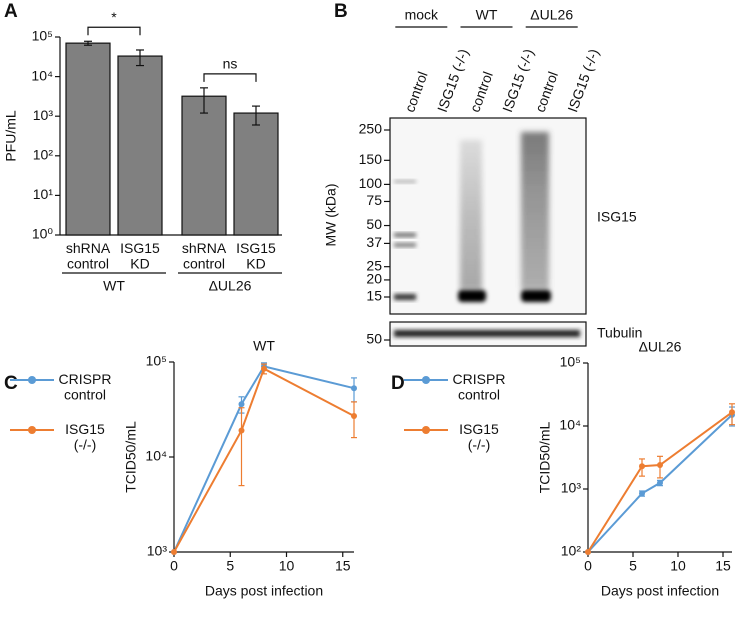 This screenshot has height=630, width=750. Describe the element at coordinates (374, 296) in the screenshot. I see `mw-label: 15` at that location.